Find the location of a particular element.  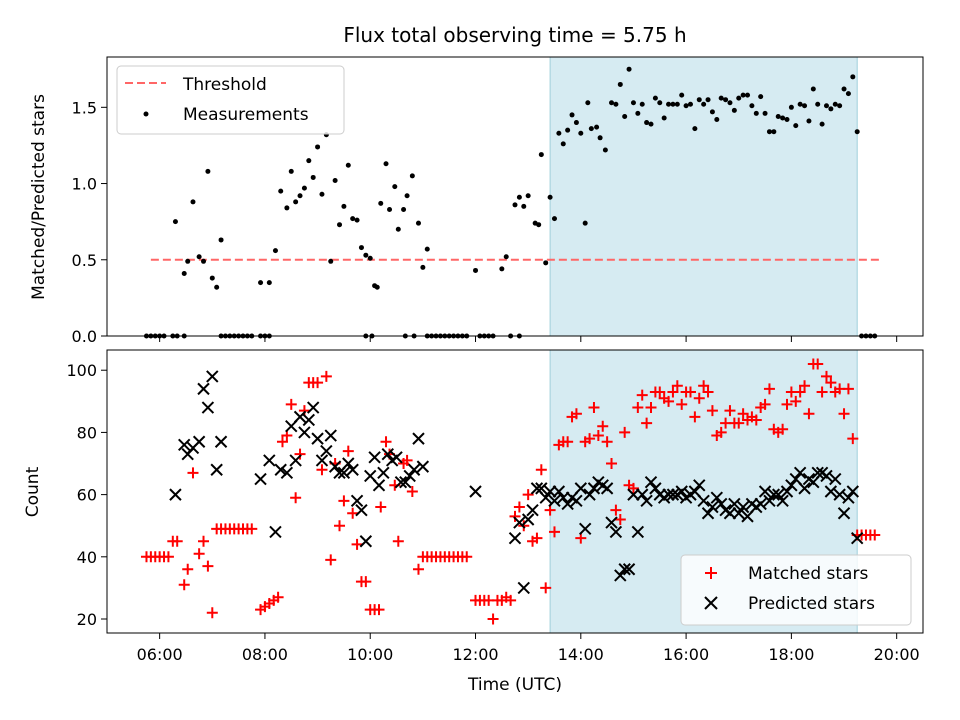

x-tick-label: 06:00 is located at coordinates (160, 654).